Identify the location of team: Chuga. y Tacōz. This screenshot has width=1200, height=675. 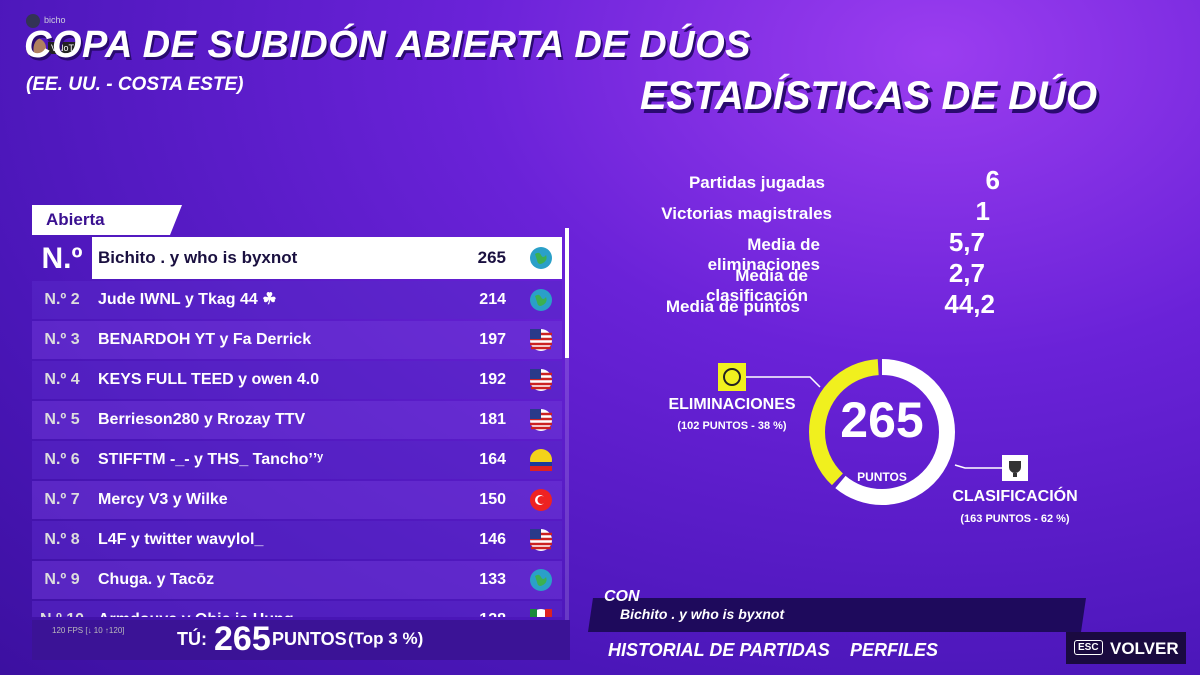
(156, 579).